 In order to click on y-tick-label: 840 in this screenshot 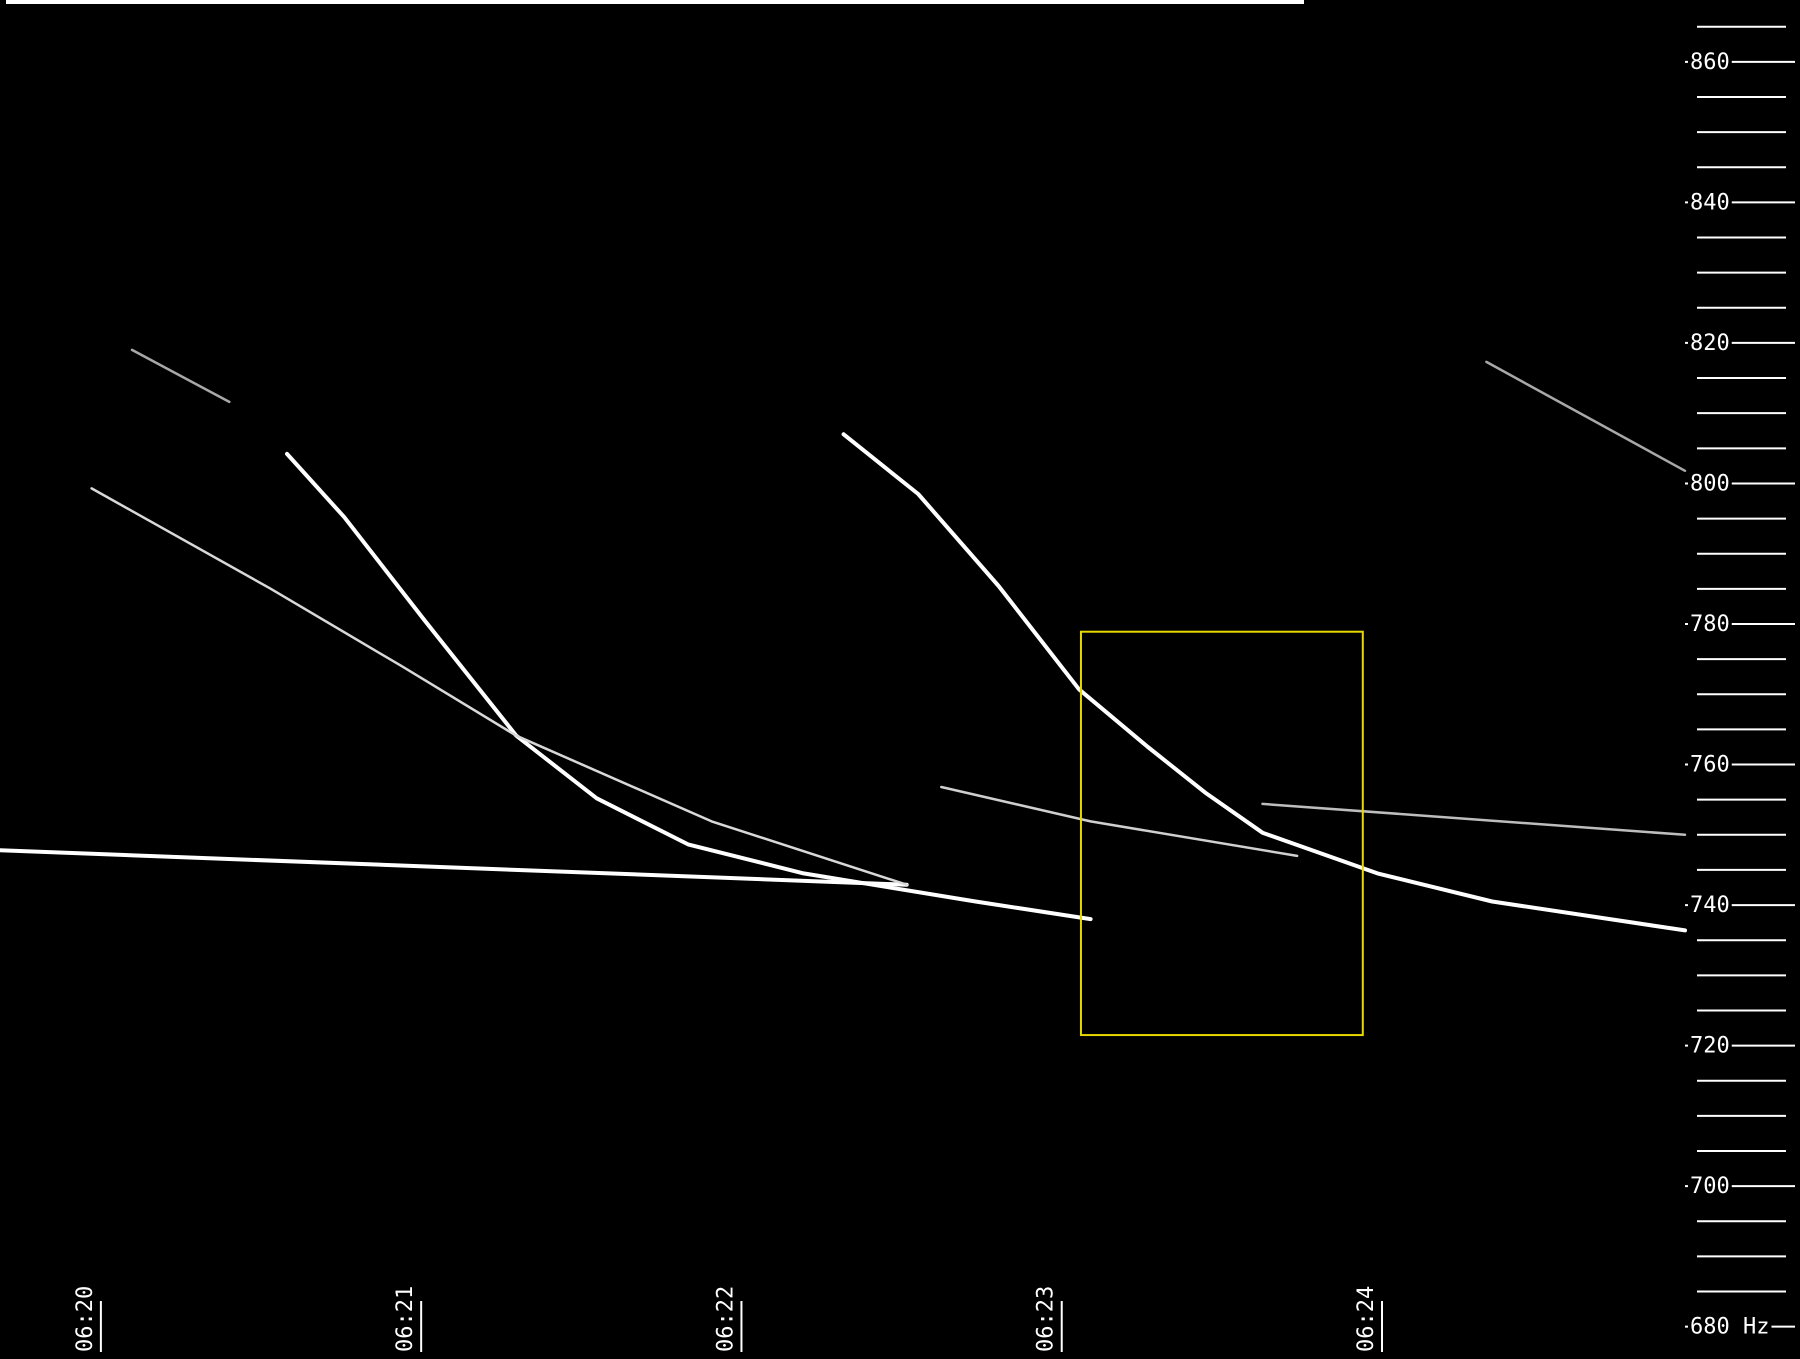, I will do `click(1710, 202)`.